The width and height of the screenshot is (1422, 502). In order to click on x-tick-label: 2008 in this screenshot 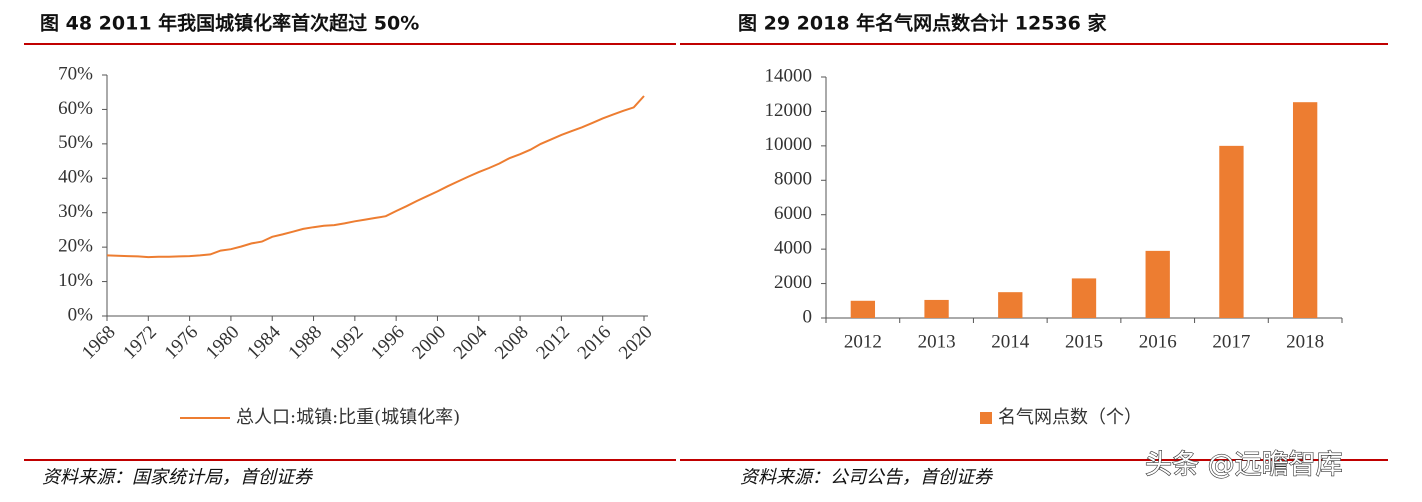, I will do `click(512, 343)`.